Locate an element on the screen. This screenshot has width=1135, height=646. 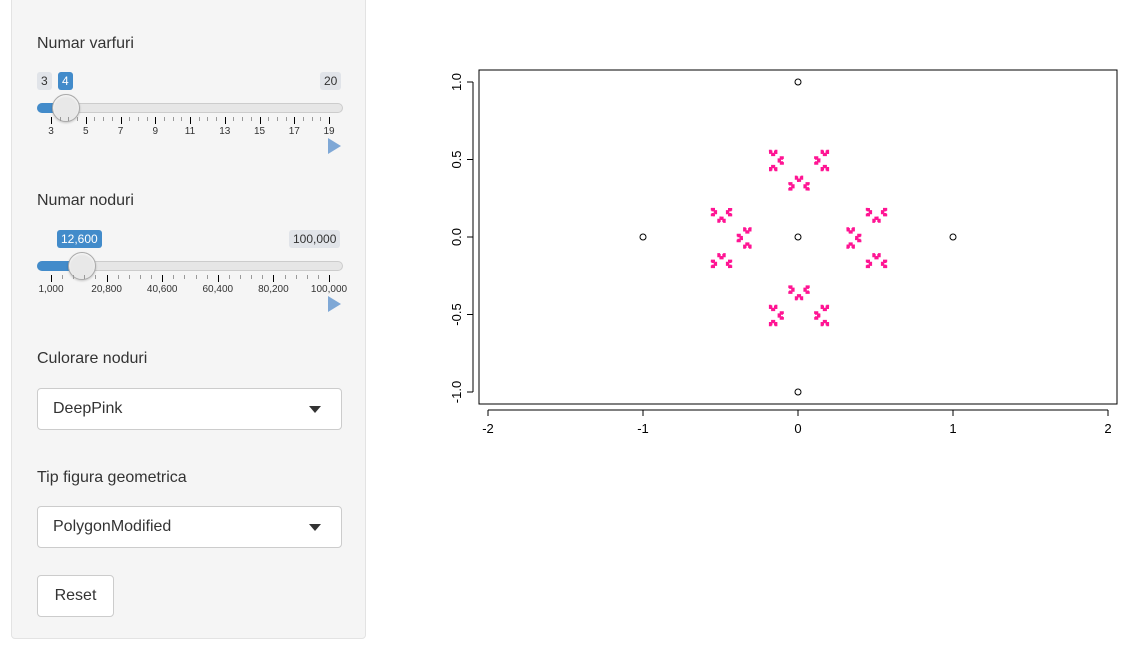
shape-select: PolygonModified is located at coordinates (189, 527).